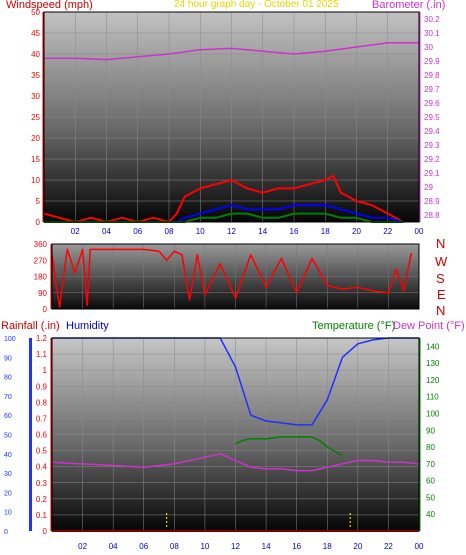 Image resolution: width=466 pixels, height=555 pixels. What do you see at coordinates (432, 159) in the screenshot?
I see `barometer-tick-label: 29.2` at bounding box center [432, 159].